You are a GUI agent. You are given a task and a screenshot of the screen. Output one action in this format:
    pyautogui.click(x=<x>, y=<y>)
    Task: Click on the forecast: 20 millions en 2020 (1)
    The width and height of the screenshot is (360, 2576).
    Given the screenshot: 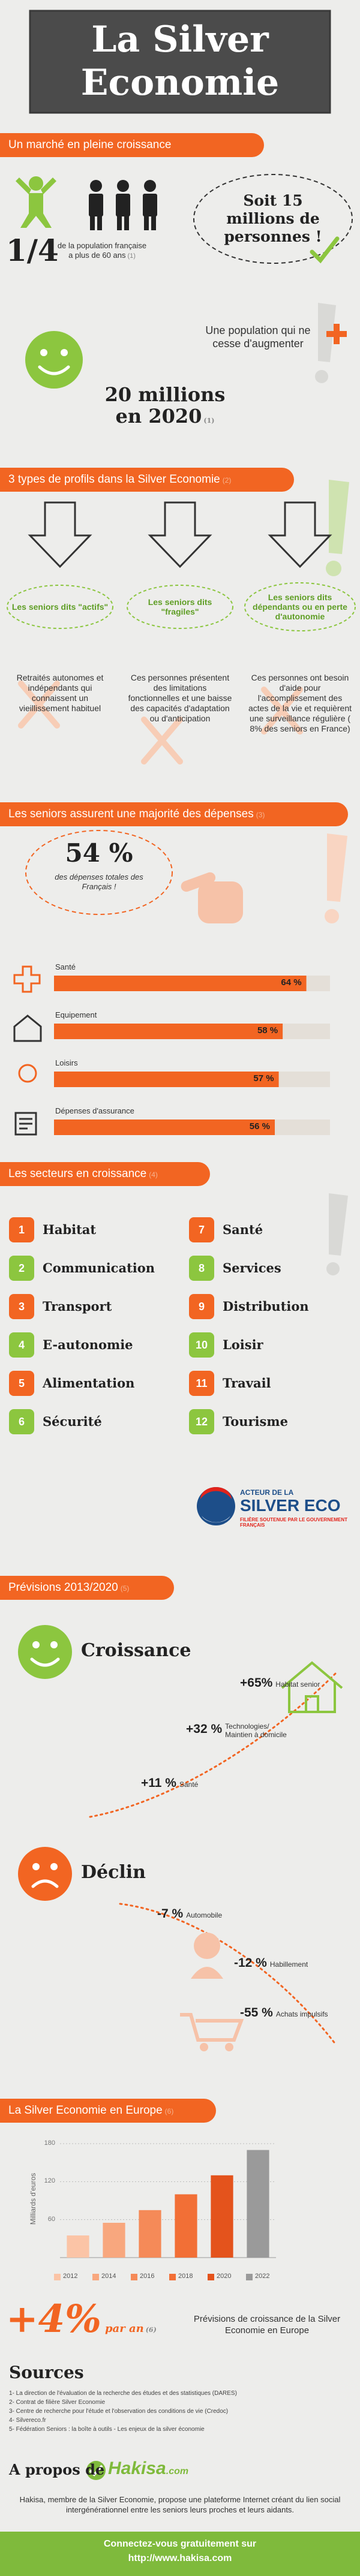 What is the action you would take?
    pyautogui.click(x=165, y=408)
    